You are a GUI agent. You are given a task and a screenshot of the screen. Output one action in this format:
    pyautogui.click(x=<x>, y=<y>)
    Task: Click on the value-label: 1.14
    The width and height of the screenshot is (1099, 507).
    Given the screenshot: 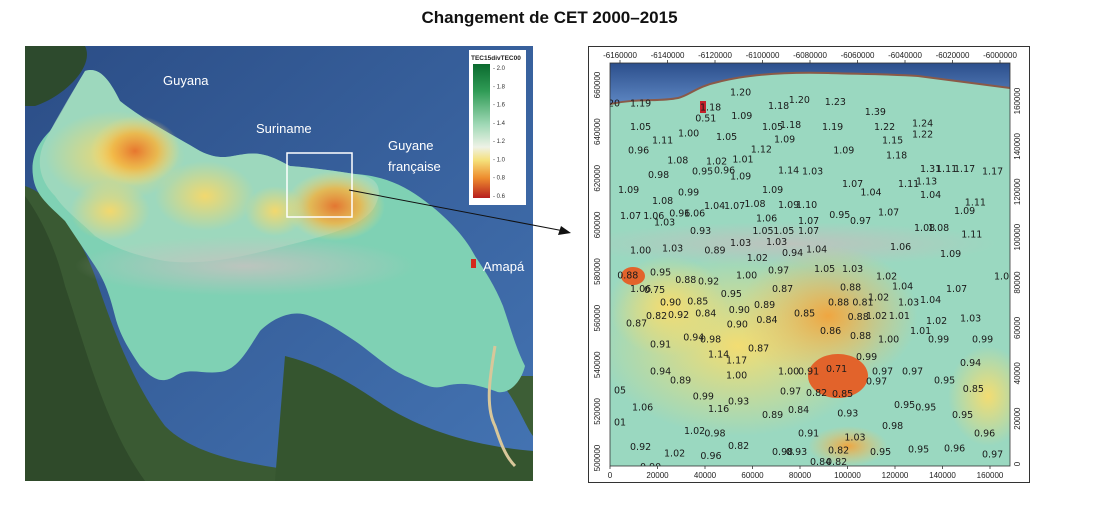 What is the action you would take?
    pyautogui.click(x=788, y=170)
    